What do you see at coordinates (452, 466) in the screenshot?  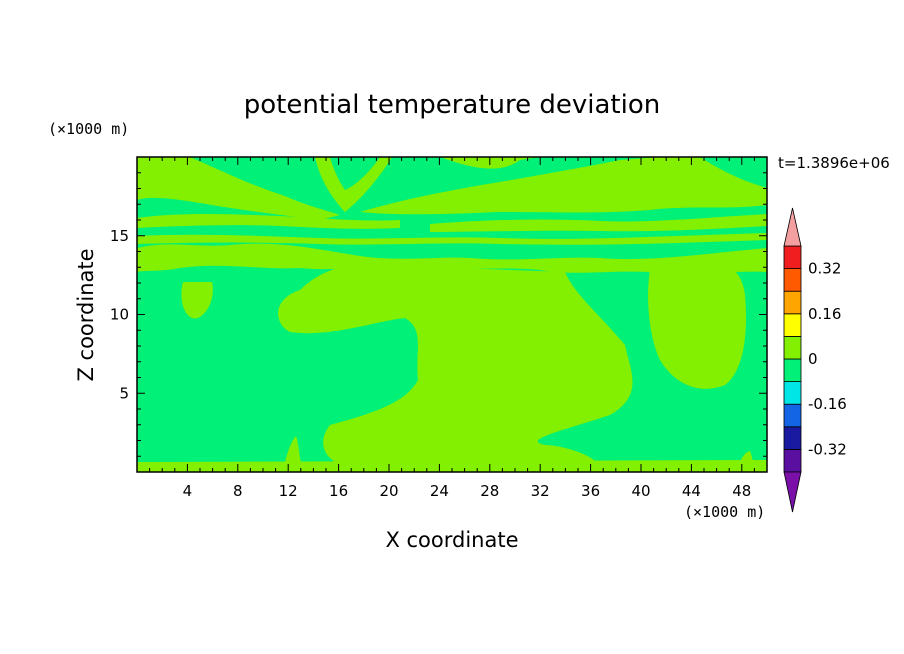 I see `contour-region-bottom-strip` at bounding box center [452, 466].